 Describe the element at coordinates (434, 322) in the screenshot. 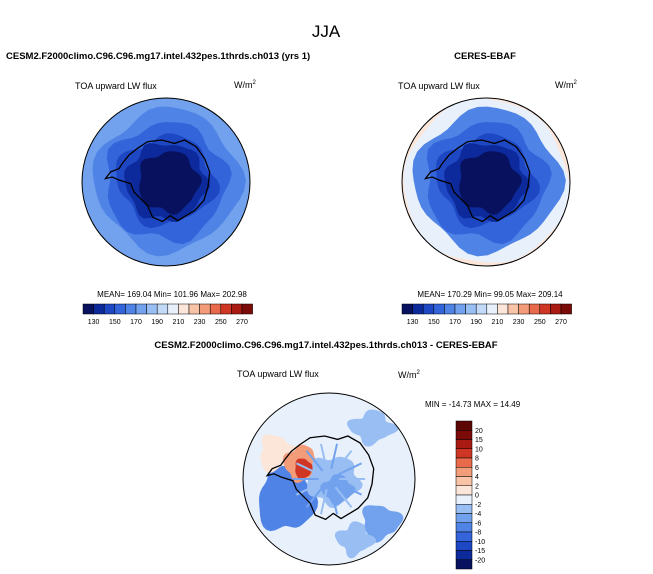

I see `colorbar-tick-label: 150` at that location.